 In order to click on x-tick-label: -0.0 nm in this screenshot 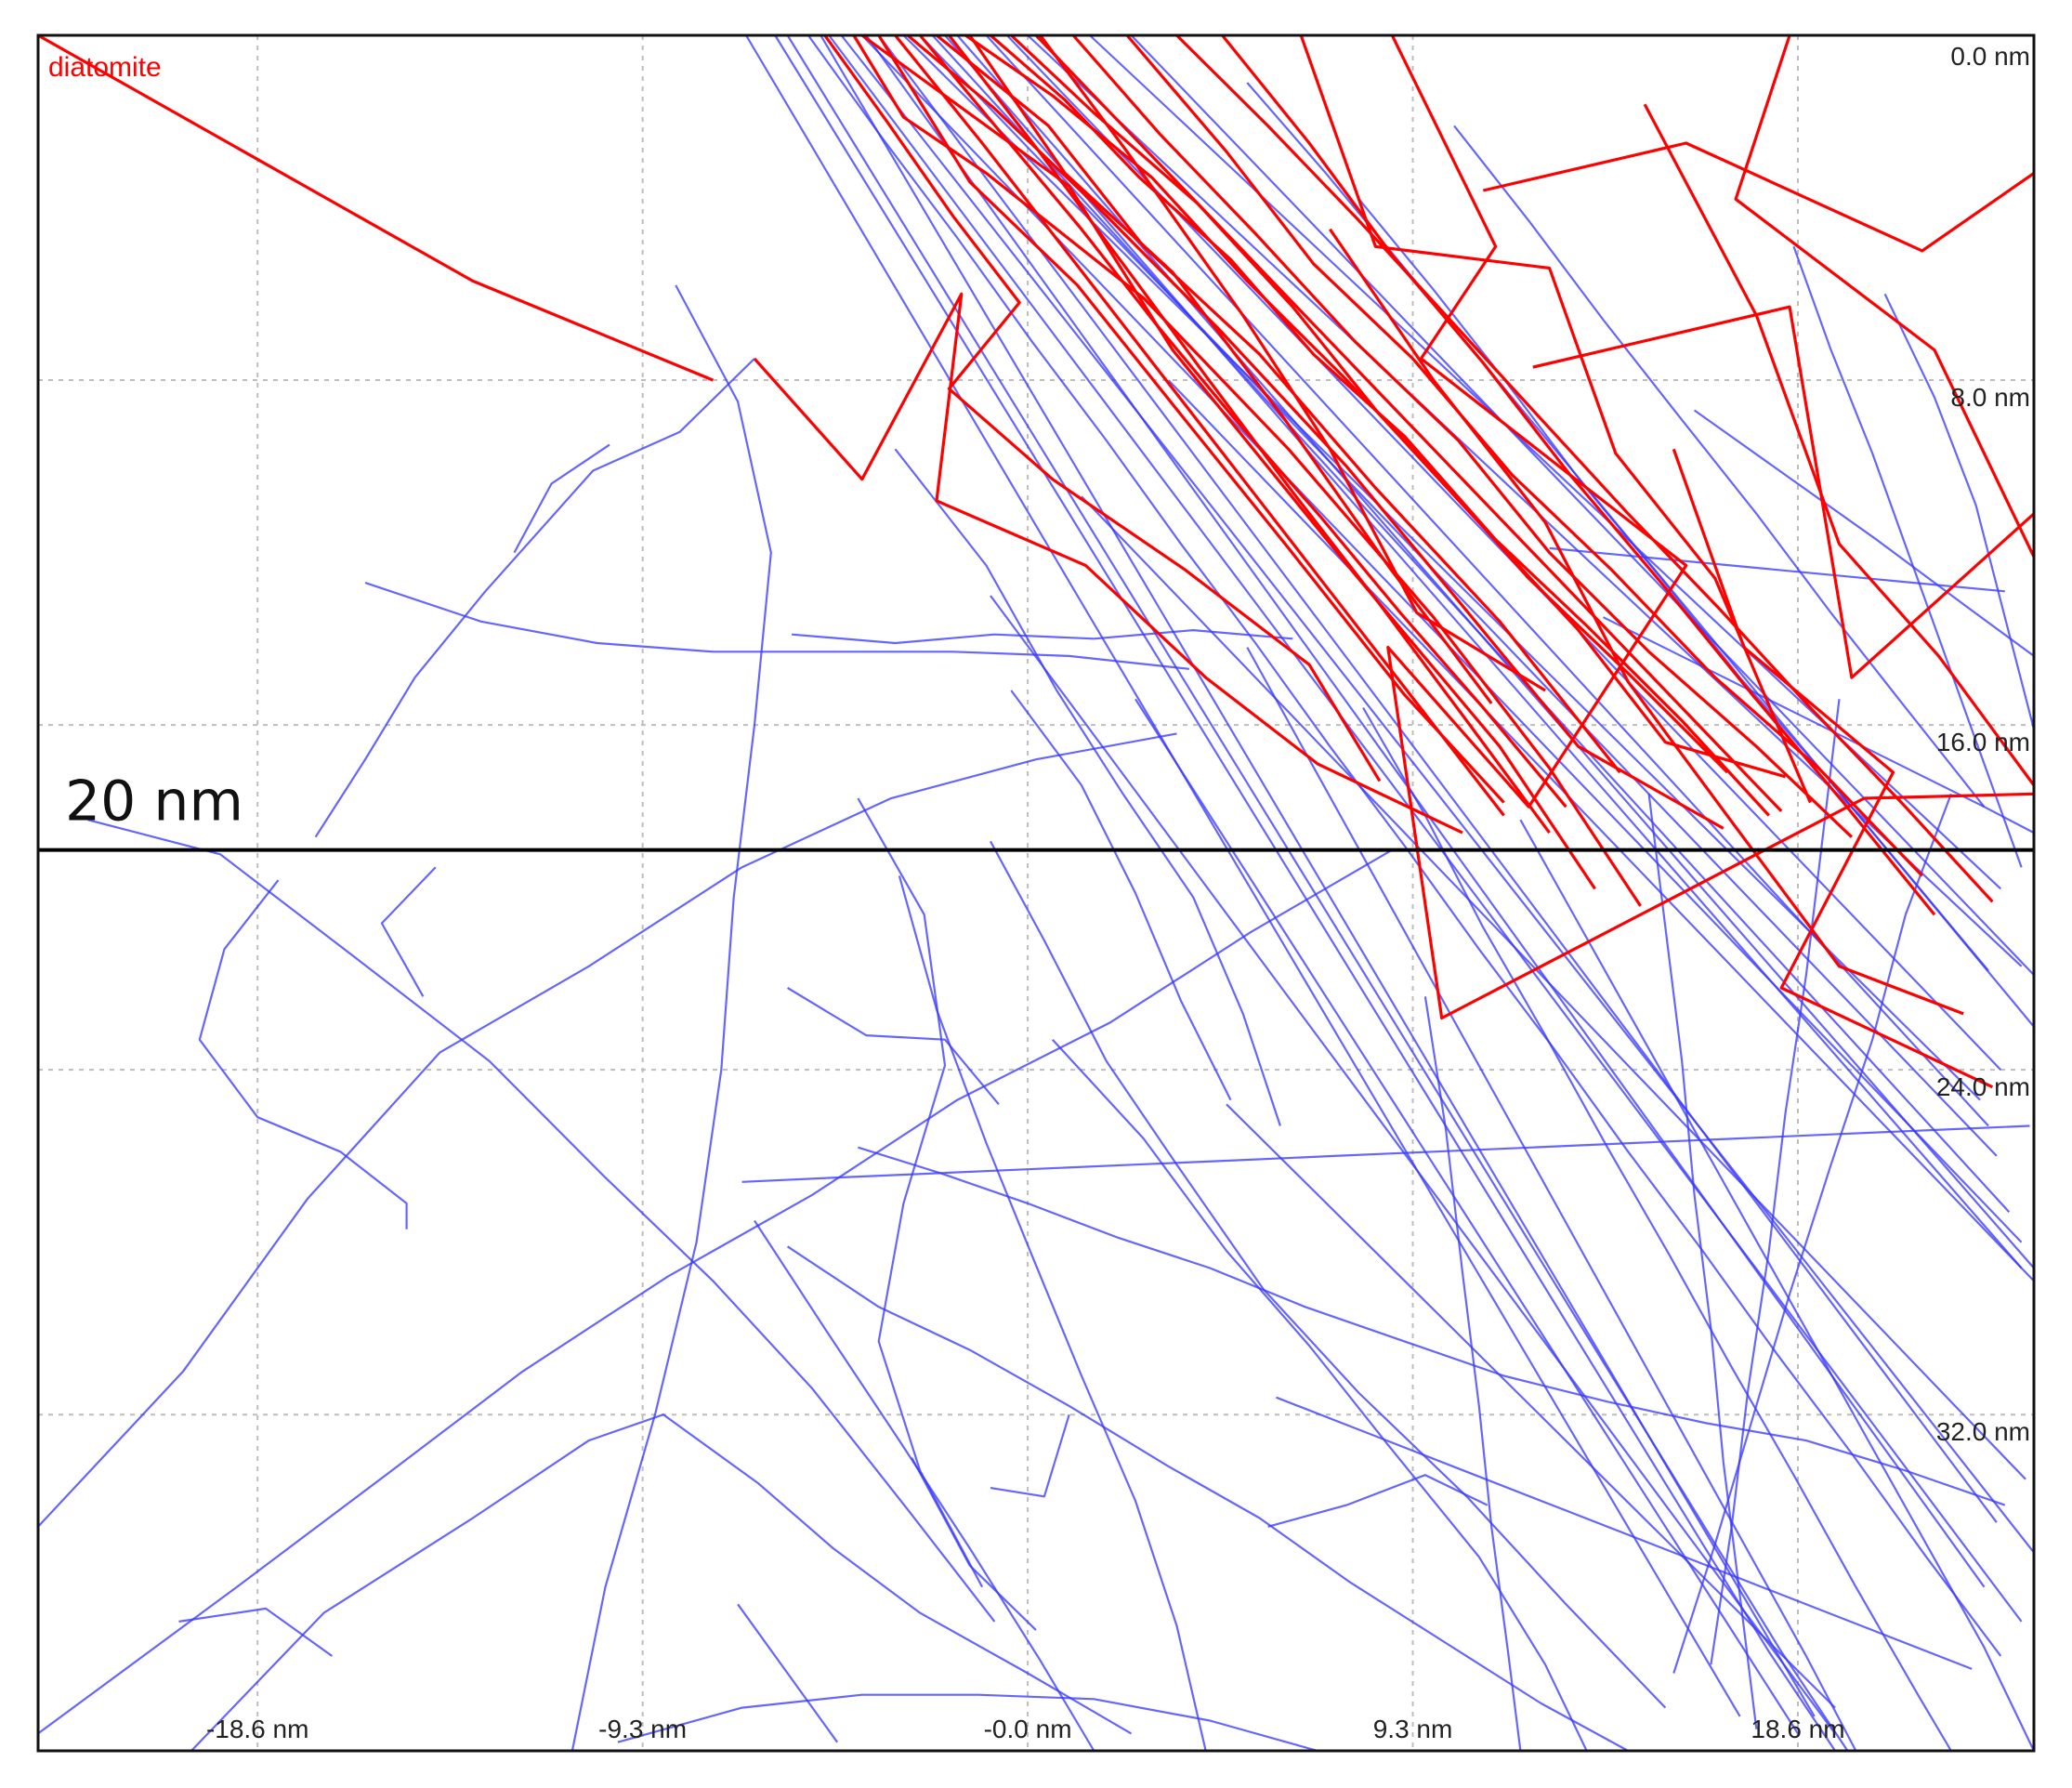, I will do `click(1028, 1729)`.